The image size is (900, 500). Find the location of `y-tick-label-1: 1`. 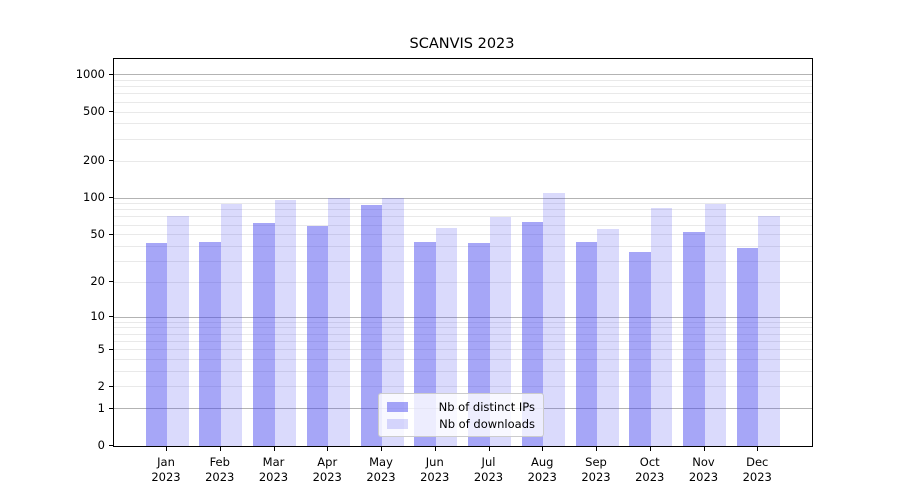

y-tick-label-1: 1 is located at coordinates (101, 407).